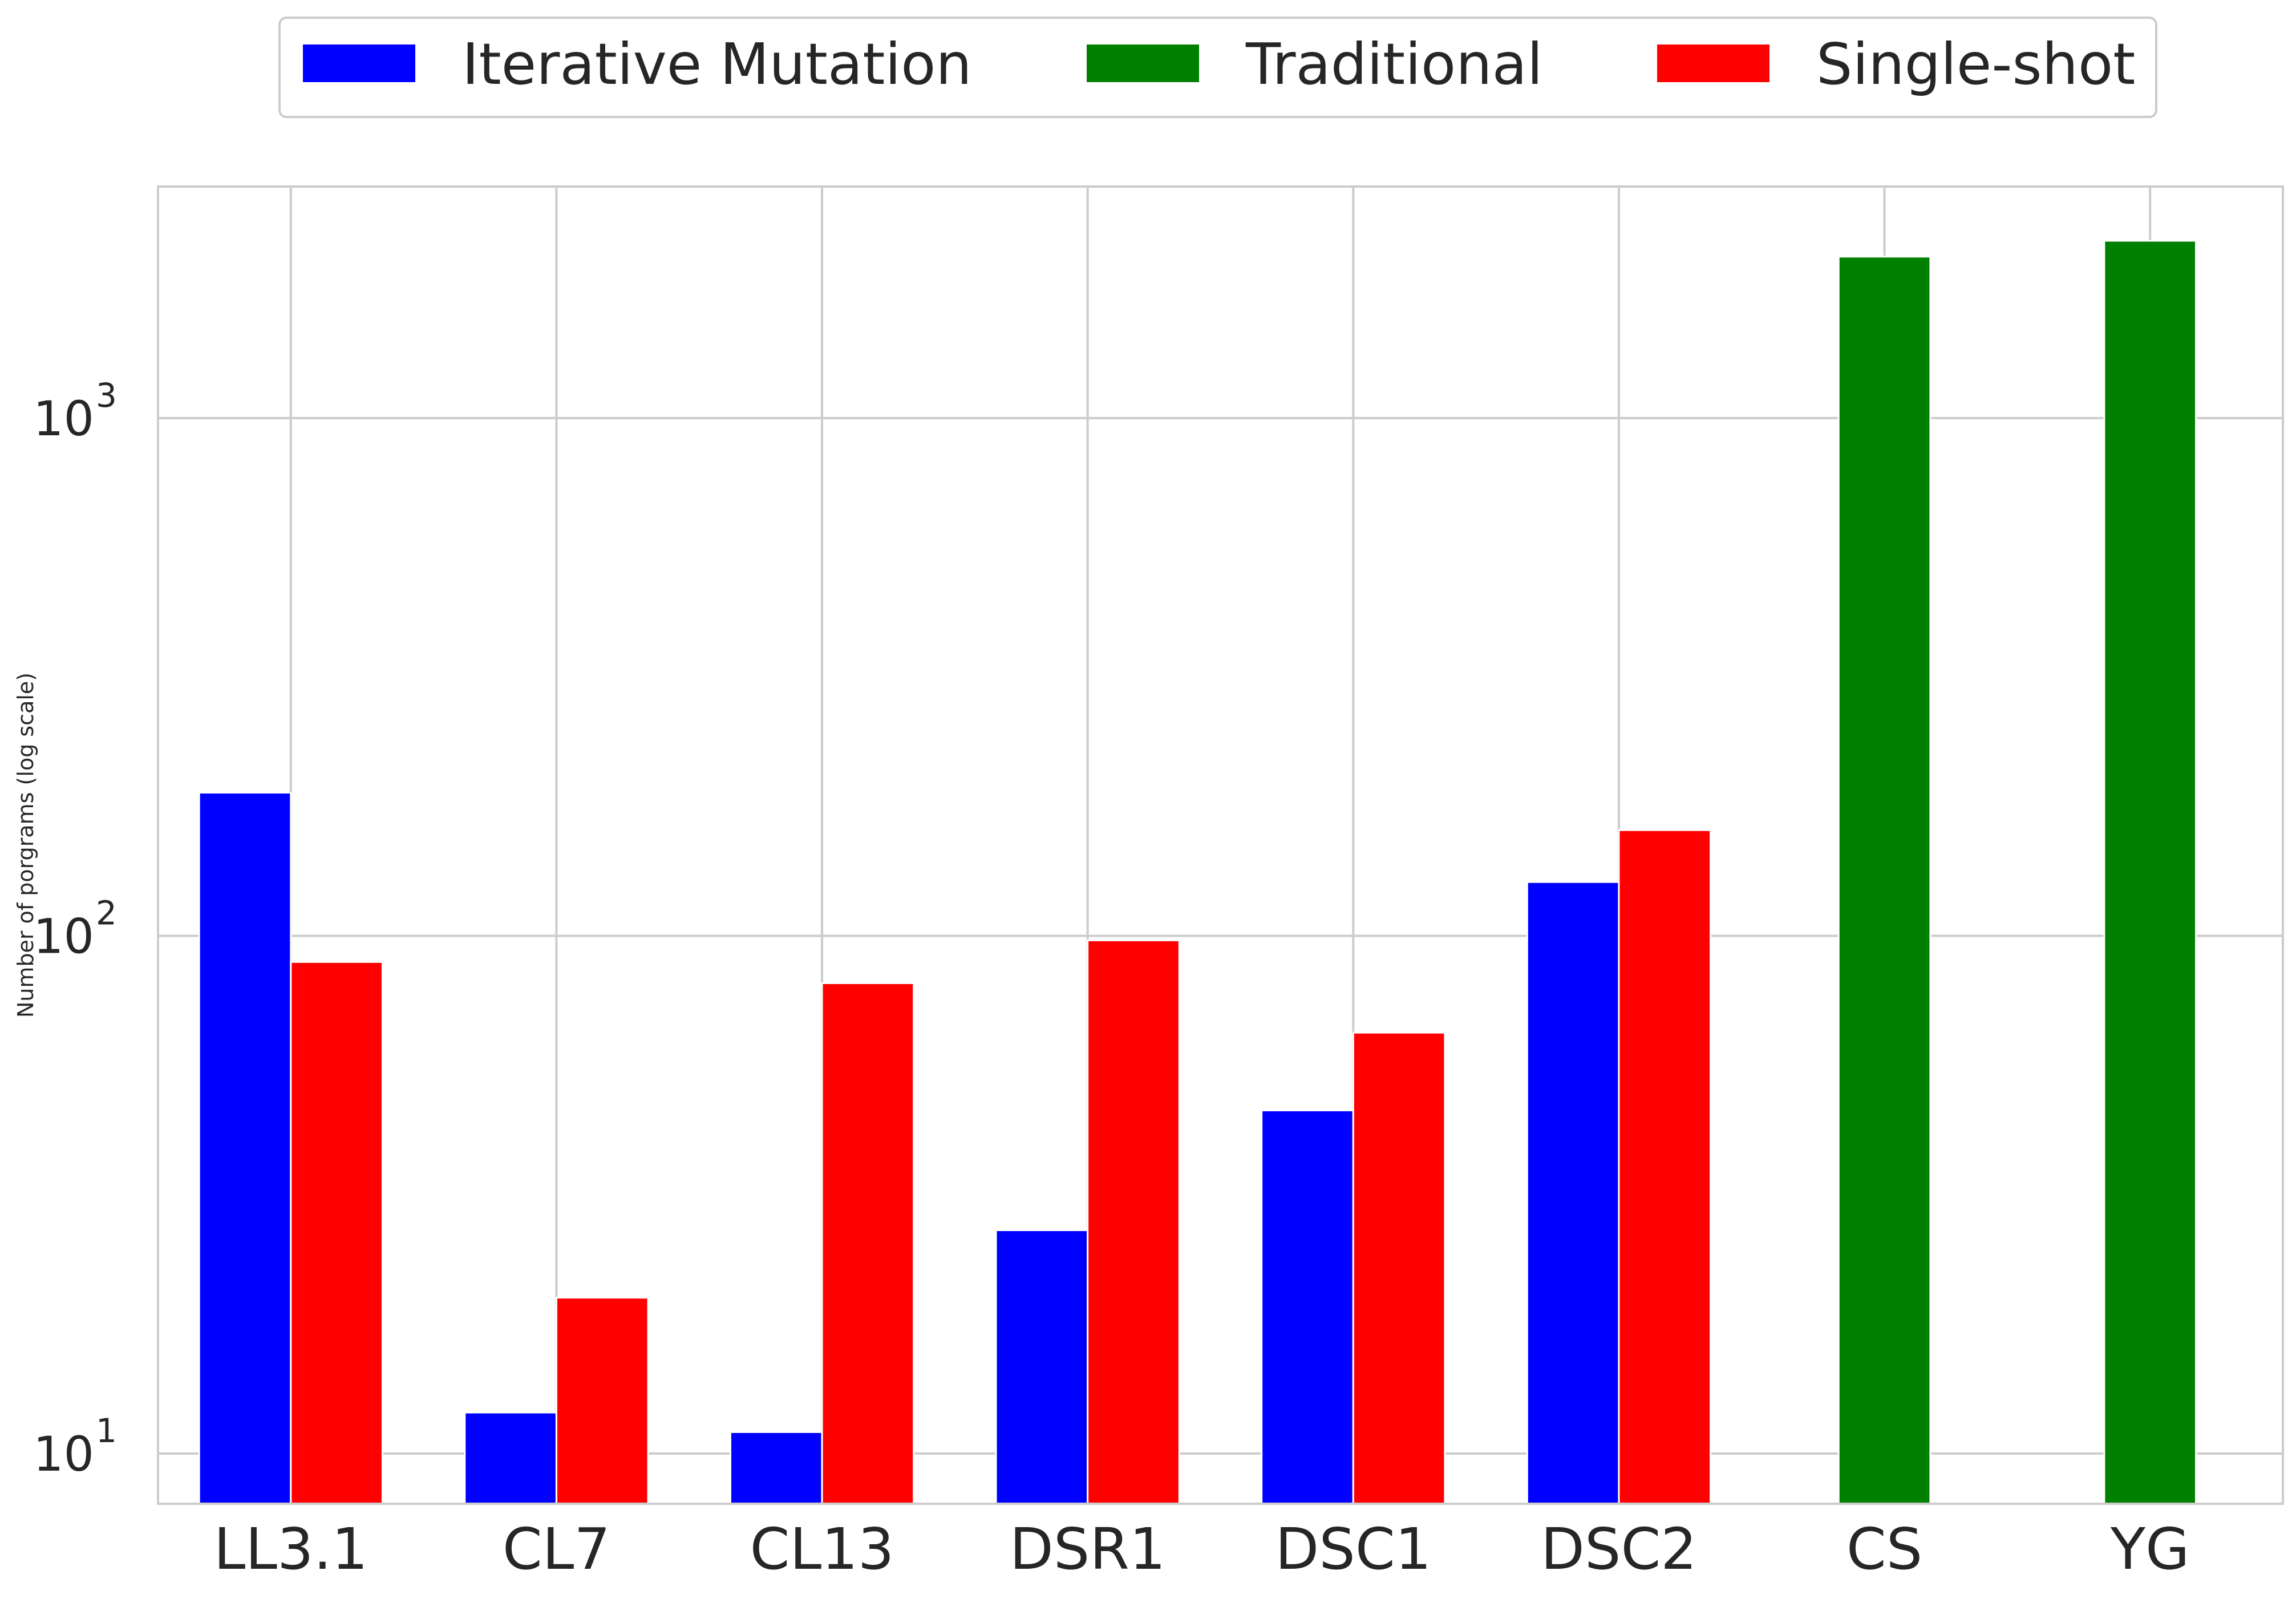  What do you see at coordinates (556, 1549) in the screenshot?
I see `x-tick-label: CL7` at bounding box center [556, 1549].